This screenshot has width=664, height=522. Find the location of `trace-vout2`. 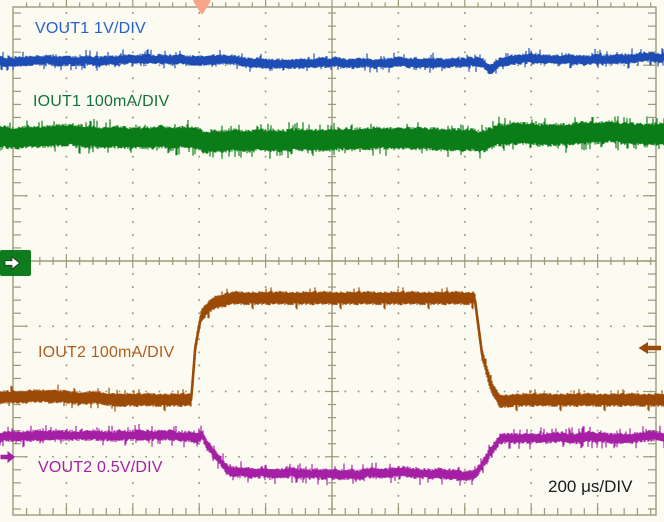

trace-vout2 is located at coordinates (332, 454).